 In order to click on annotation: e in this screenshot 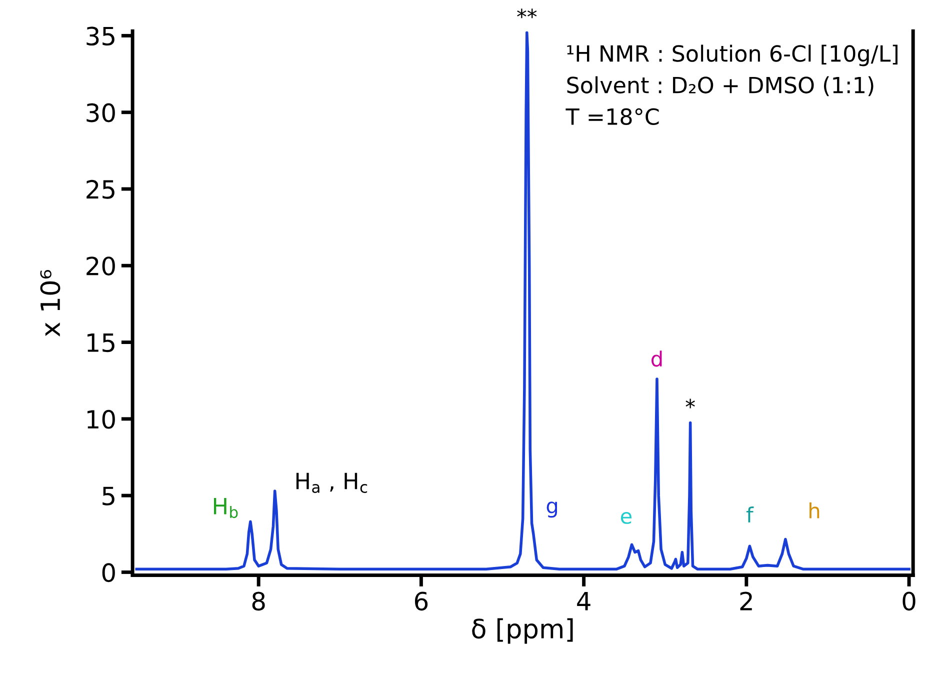, I will do `click(626, 518)`.